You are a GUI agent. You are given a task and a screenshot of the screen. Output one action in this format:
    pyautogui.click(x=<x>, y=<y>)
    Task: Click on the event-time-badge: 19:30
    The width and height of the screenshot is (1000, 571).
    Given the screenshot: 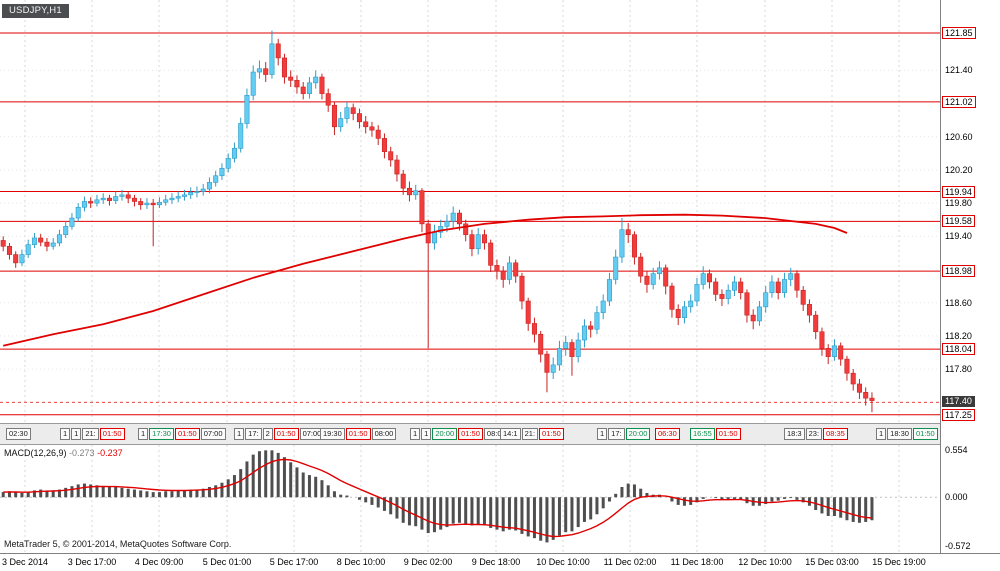 What is the action you would take?
    pyautogui.click(x=332, y=434)
    